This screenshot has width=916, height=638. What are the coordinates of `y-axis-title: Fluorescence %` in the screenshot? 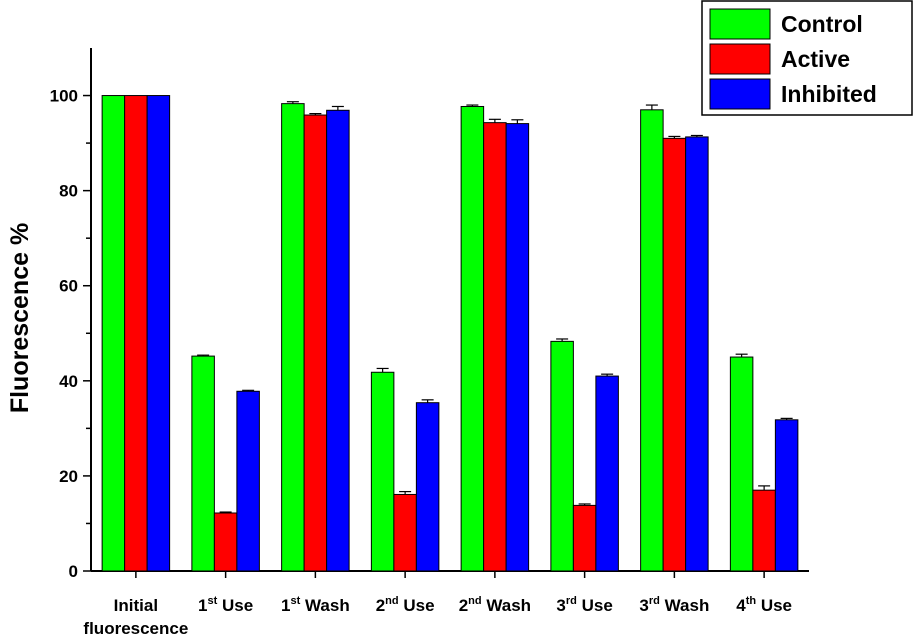 It's located at (20, 318).